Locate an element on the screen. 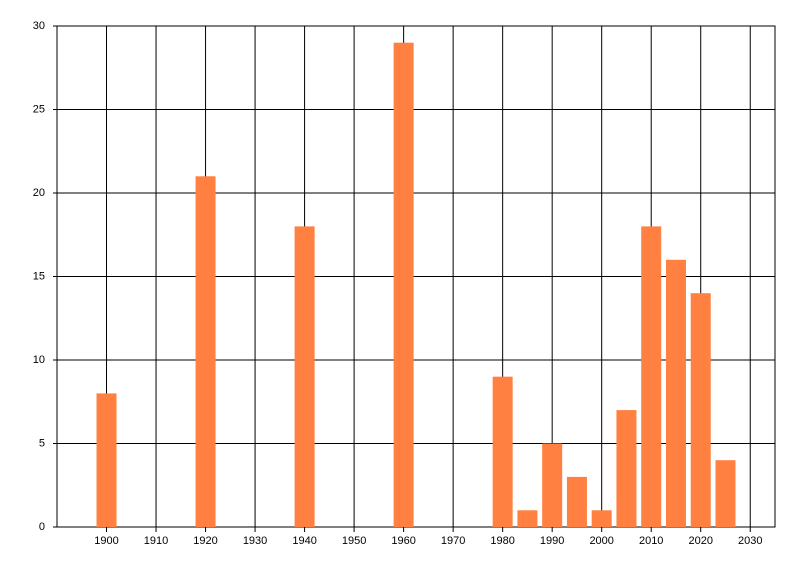  x-tick-label: 2000 is located at coordinates (601, 541).